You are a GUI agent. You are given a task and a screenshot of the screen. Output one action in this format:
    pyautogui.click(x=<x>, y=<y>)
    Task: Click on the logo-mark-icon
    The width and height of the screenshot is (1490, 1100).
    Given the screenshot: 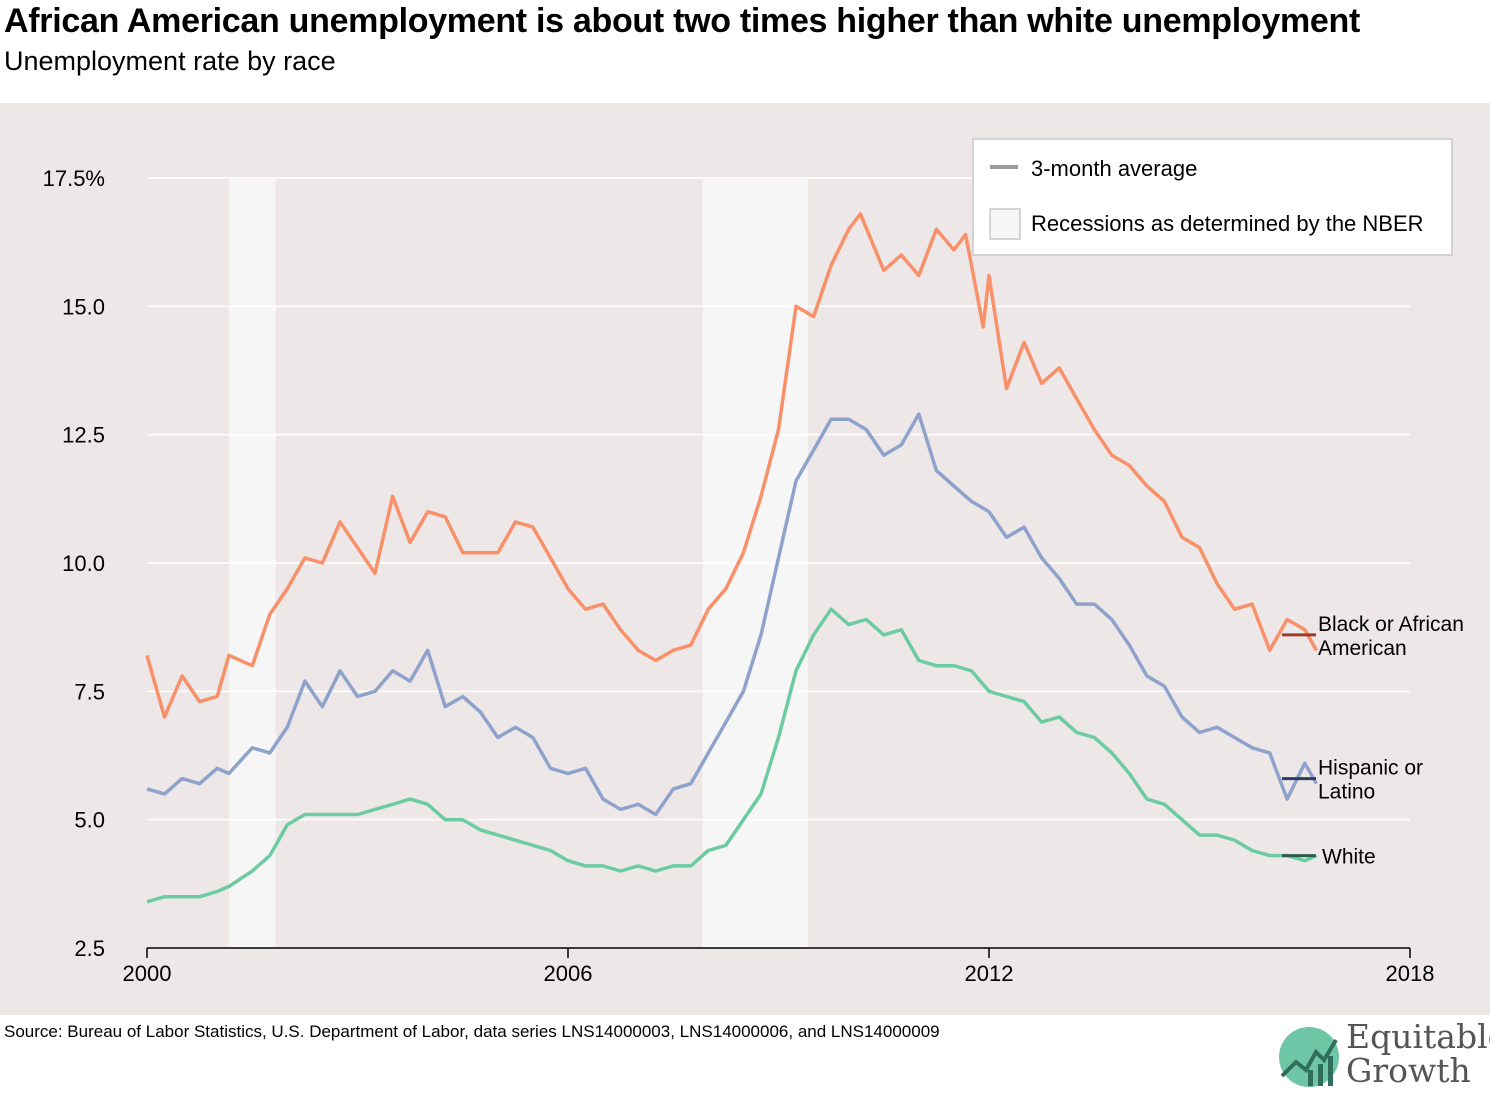 What is the action you would take?
    pyautogui.click(x=1309, y=1057)
    